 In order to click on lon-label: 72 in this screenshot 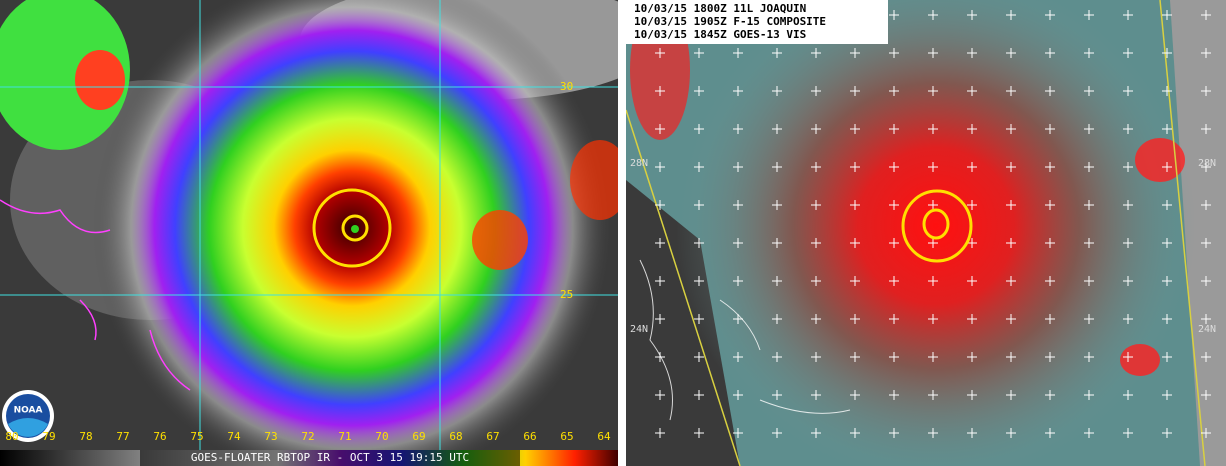, I will do `click(307, 436)`.